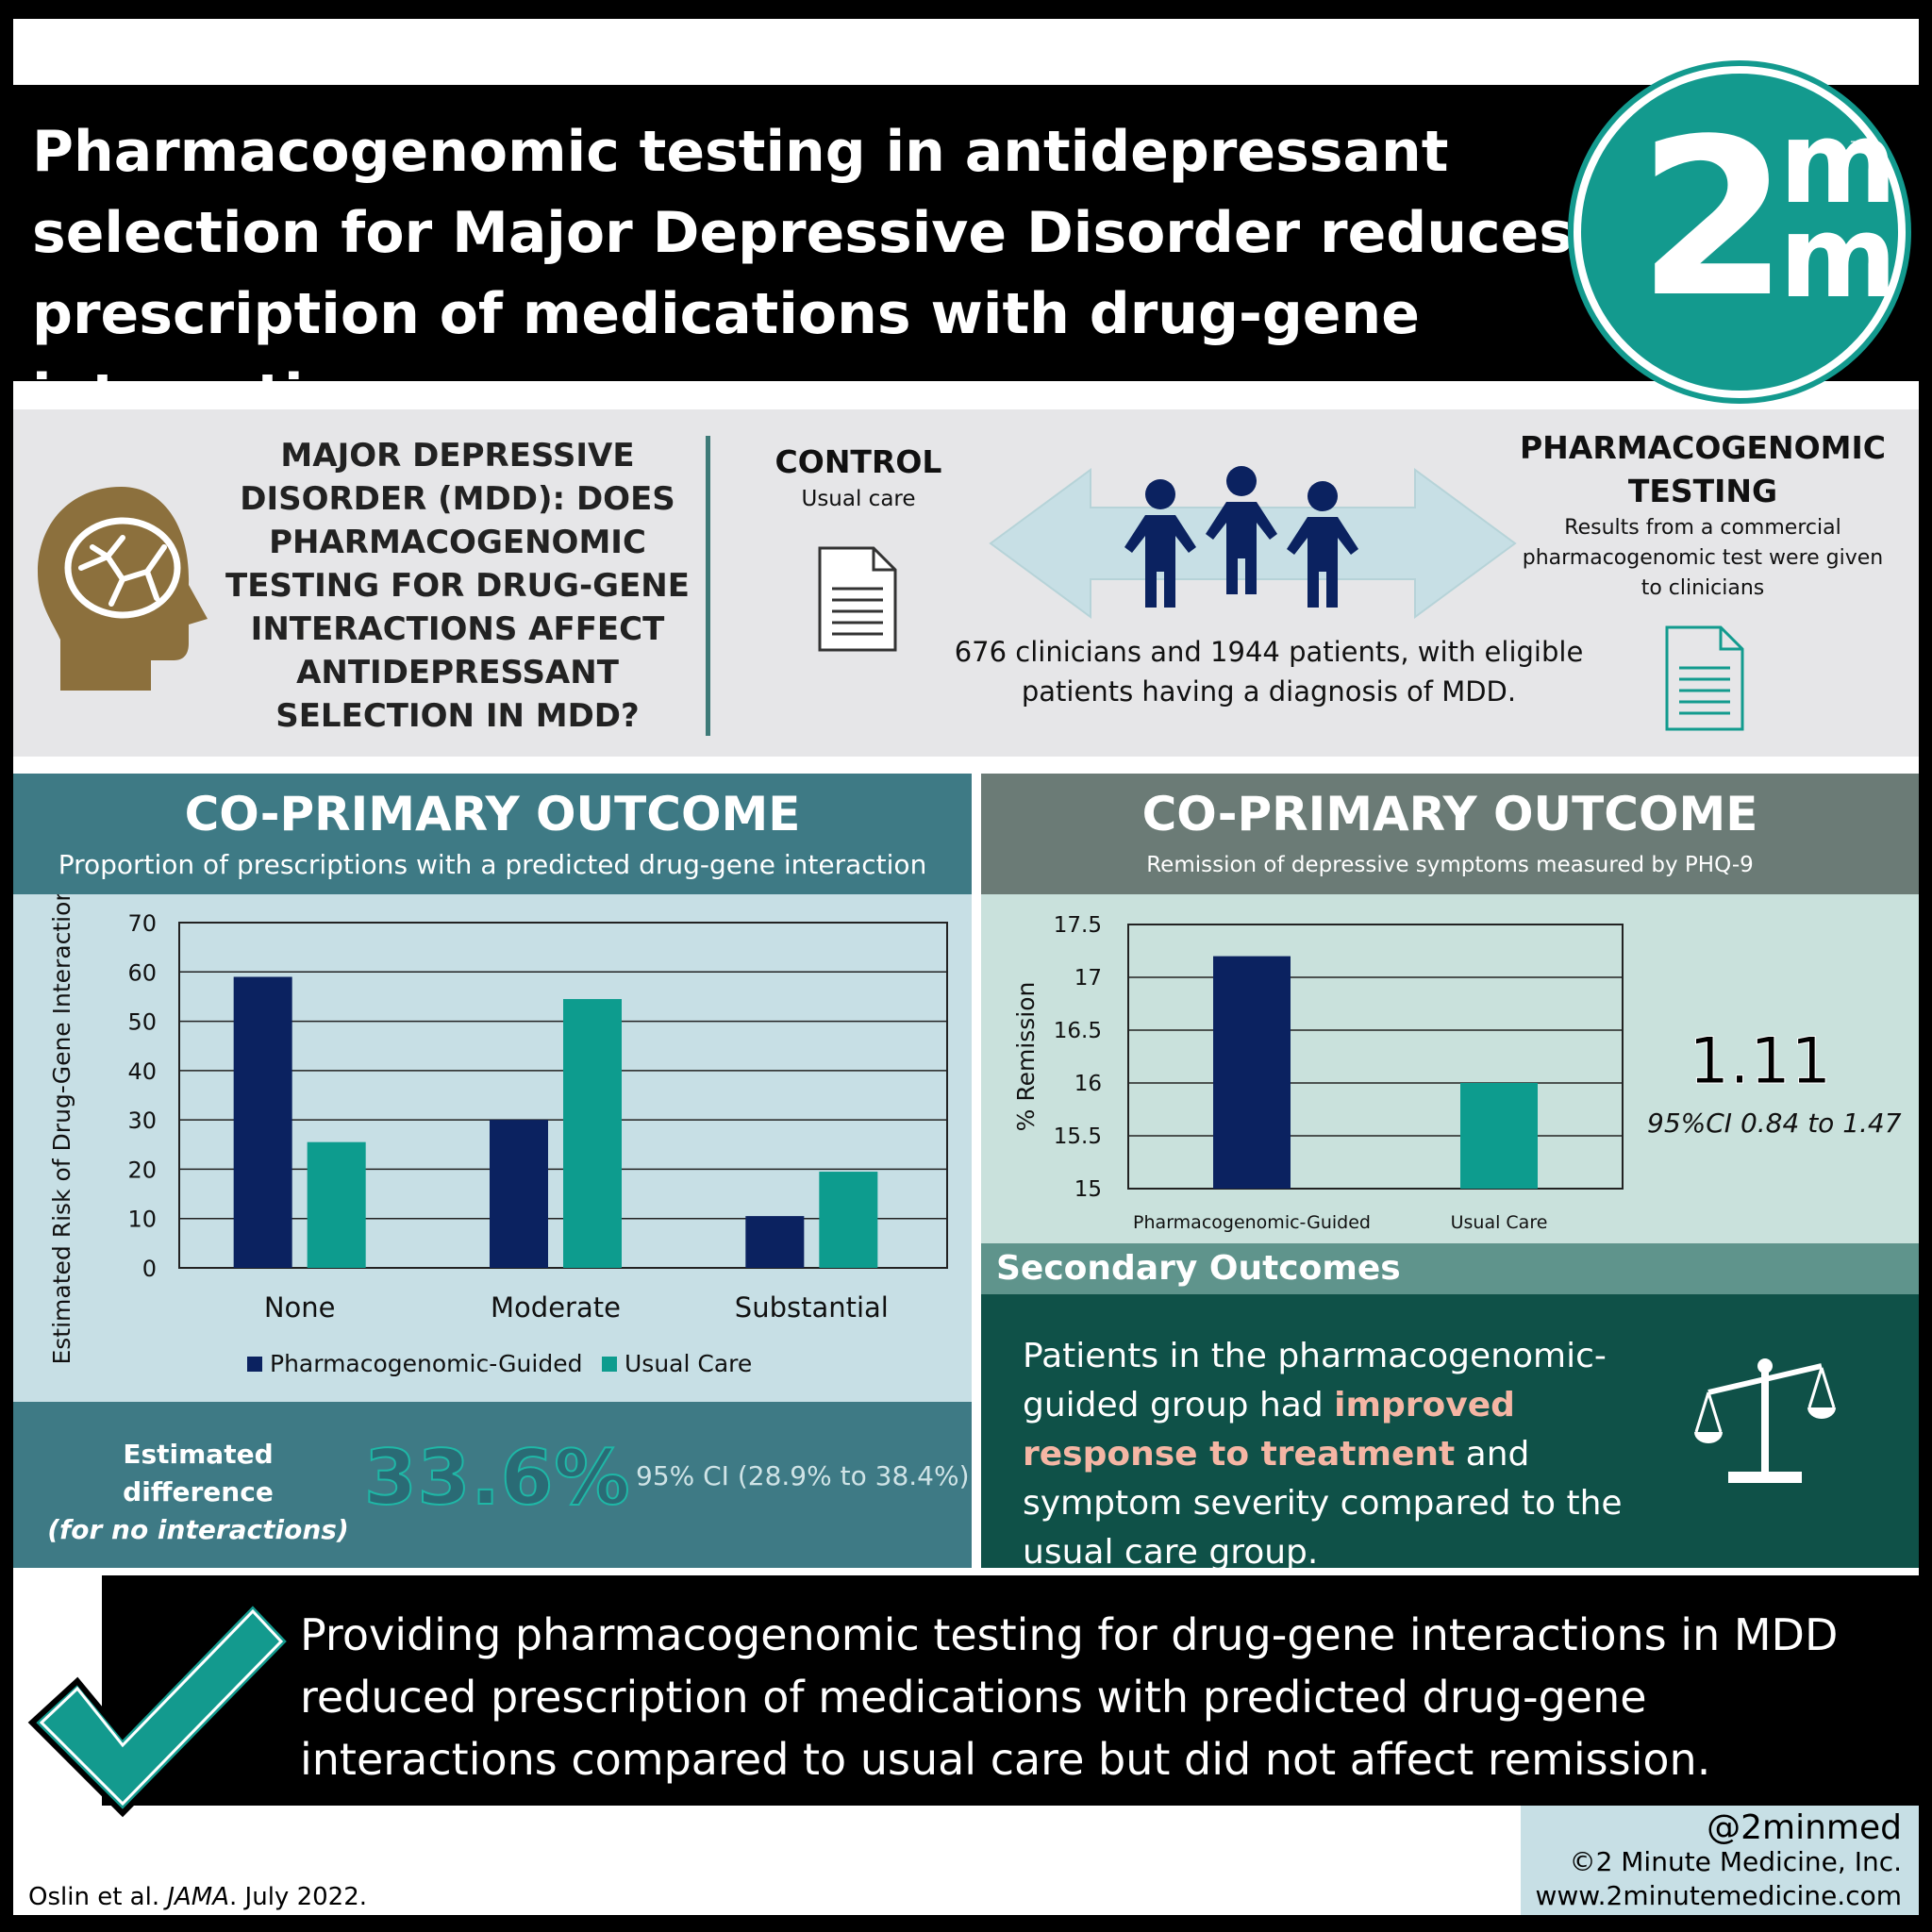 The image size is (1932, 1932). Describe the element at coordinates (1078, 926) in the screenshot. I see `y-tick-label: 17.5` at that location.